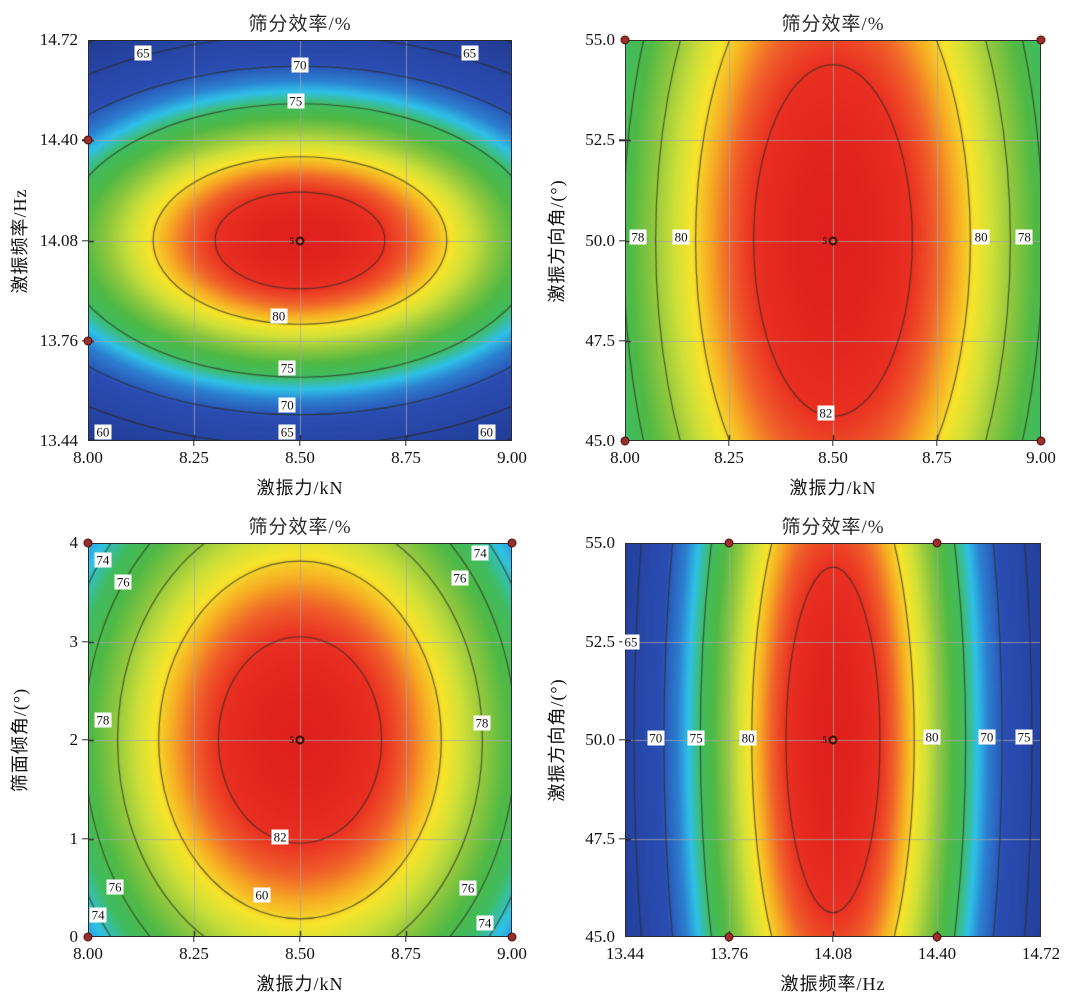  I want to click on y-tick-label: 14.08, so click(58, 240).